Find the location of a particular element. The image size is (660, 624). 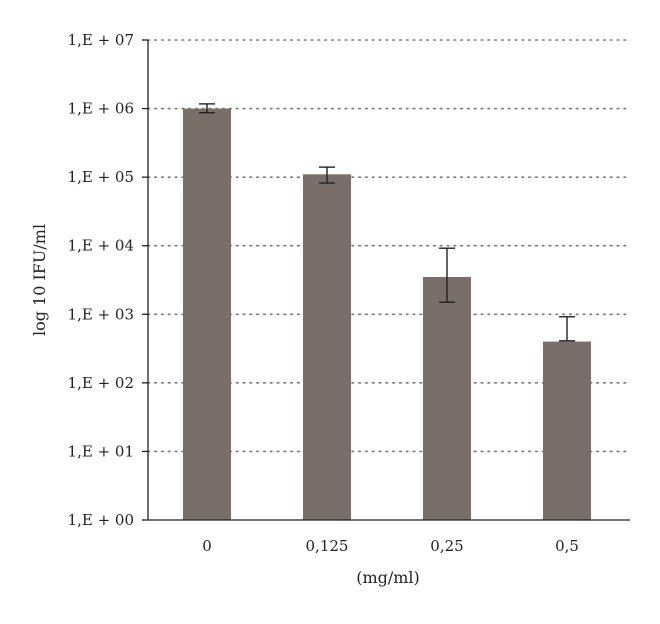

y-tick-label: 1,E + 04 is located at coordinates (101, 246).